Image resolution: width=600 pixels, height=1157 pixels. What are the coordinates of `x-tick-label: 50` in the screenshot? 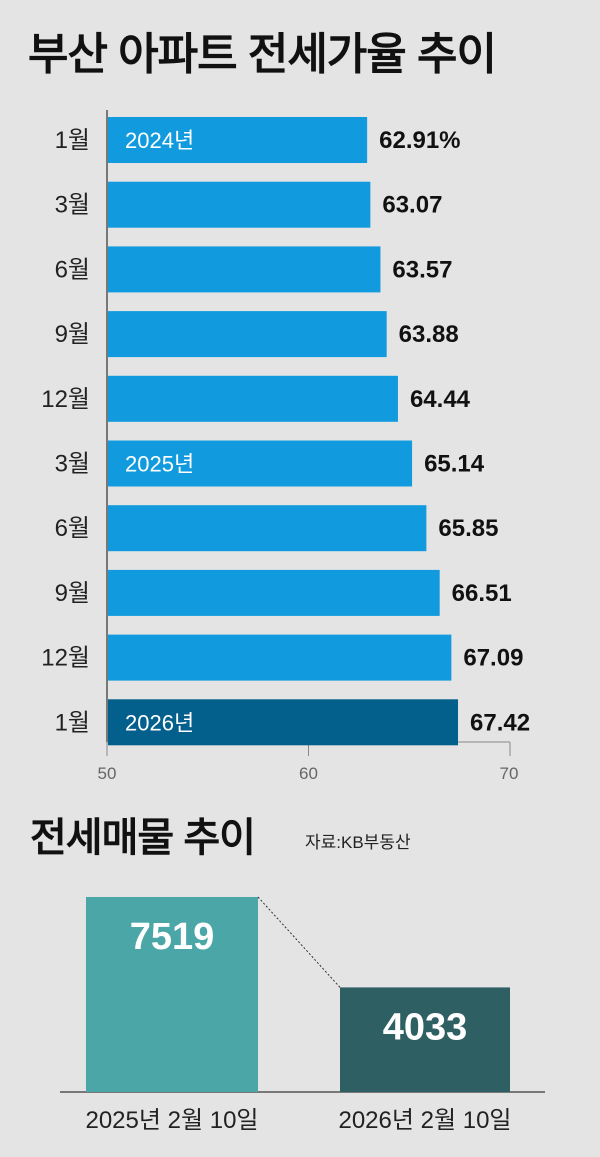 It's located at (107, 773).